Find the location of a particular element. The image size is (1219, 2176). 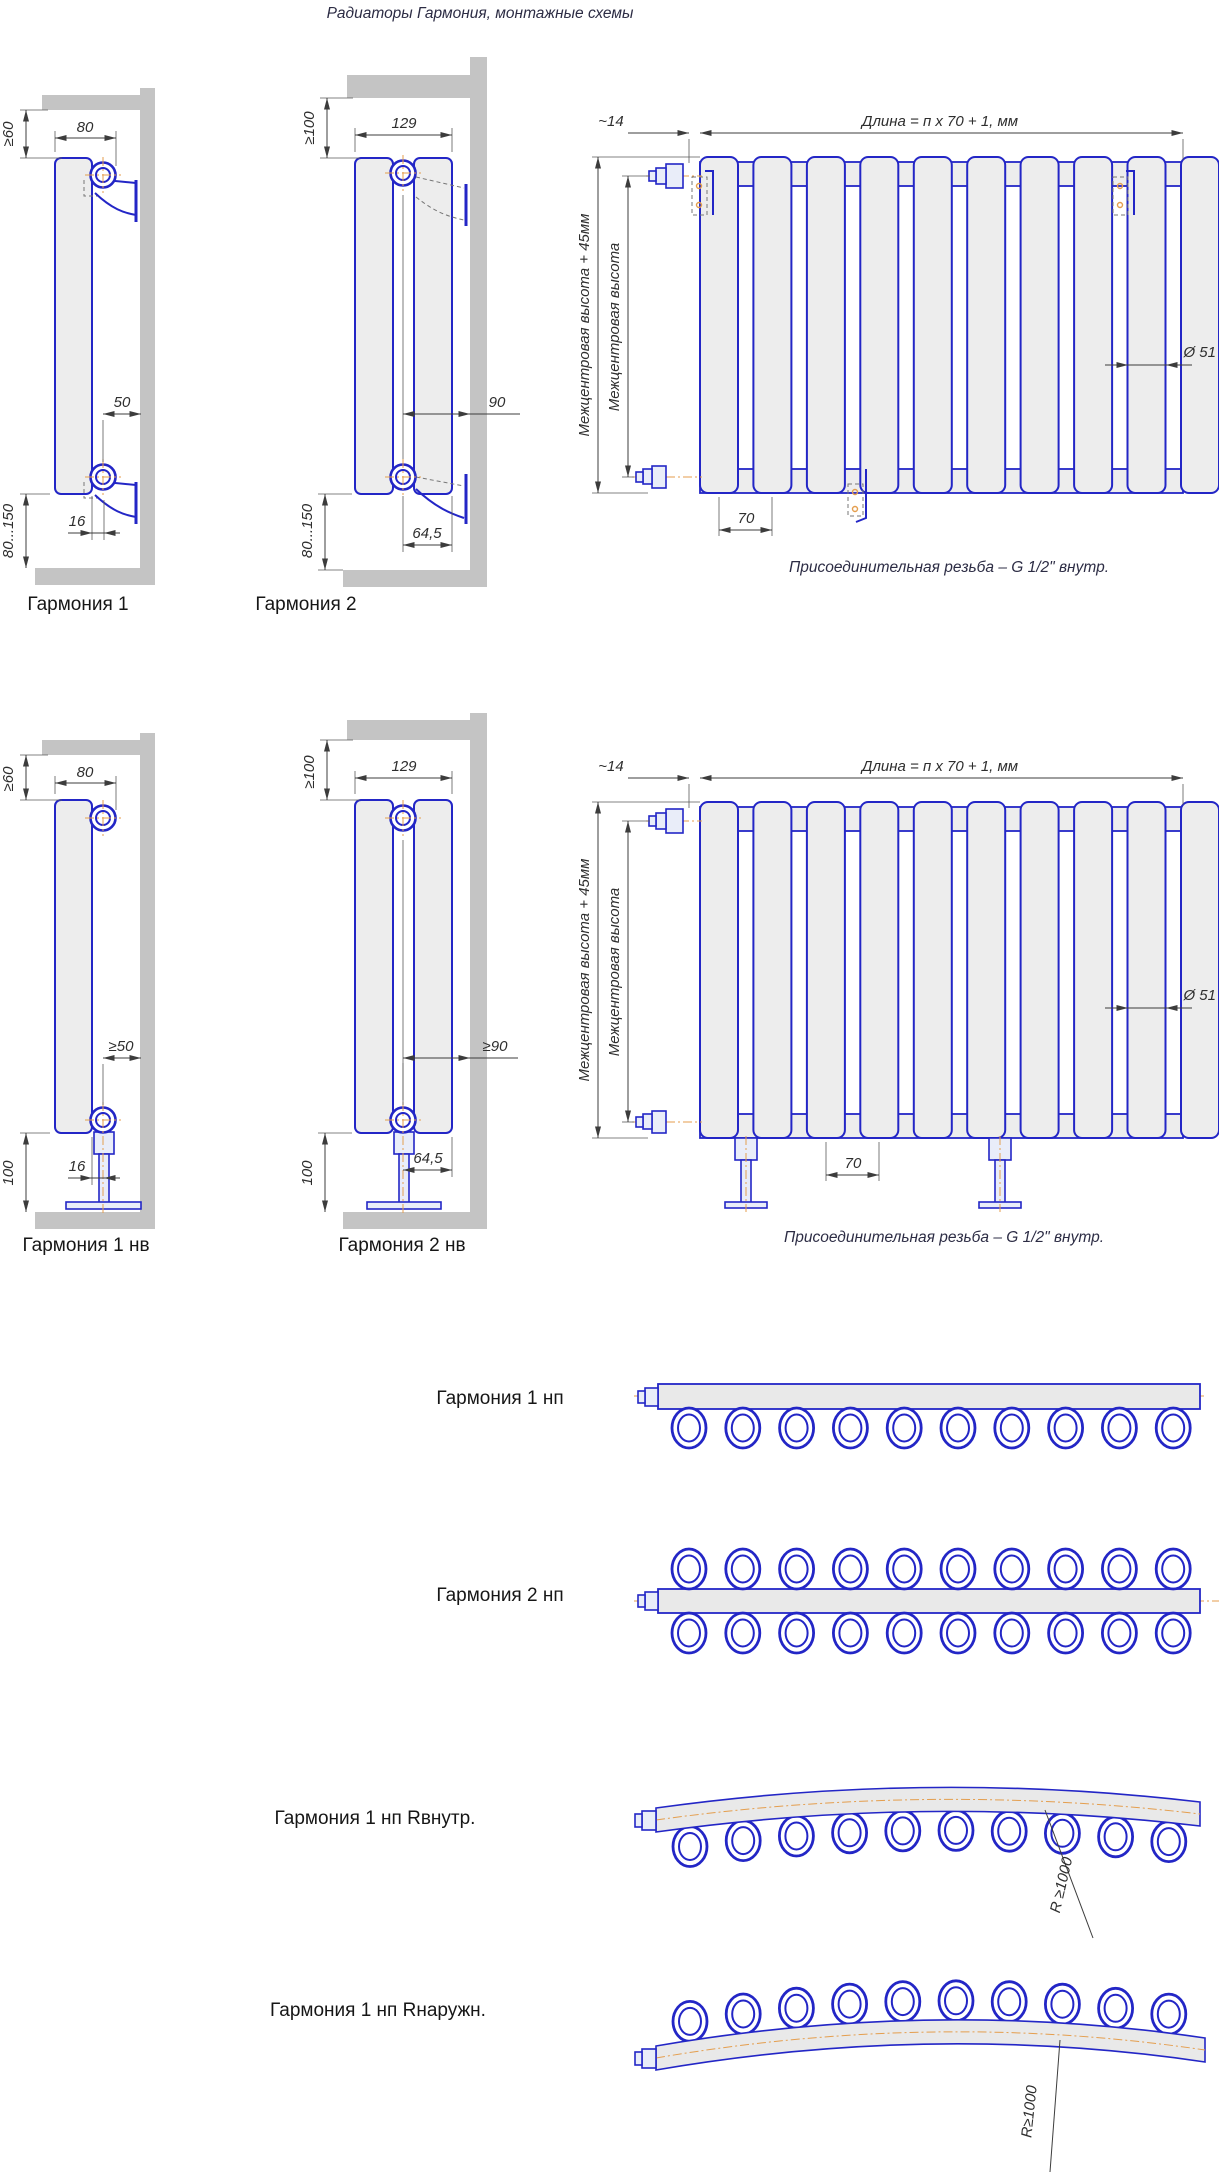

diagram-label: Гармония 1 нв is located at coordinates (85, 1245).